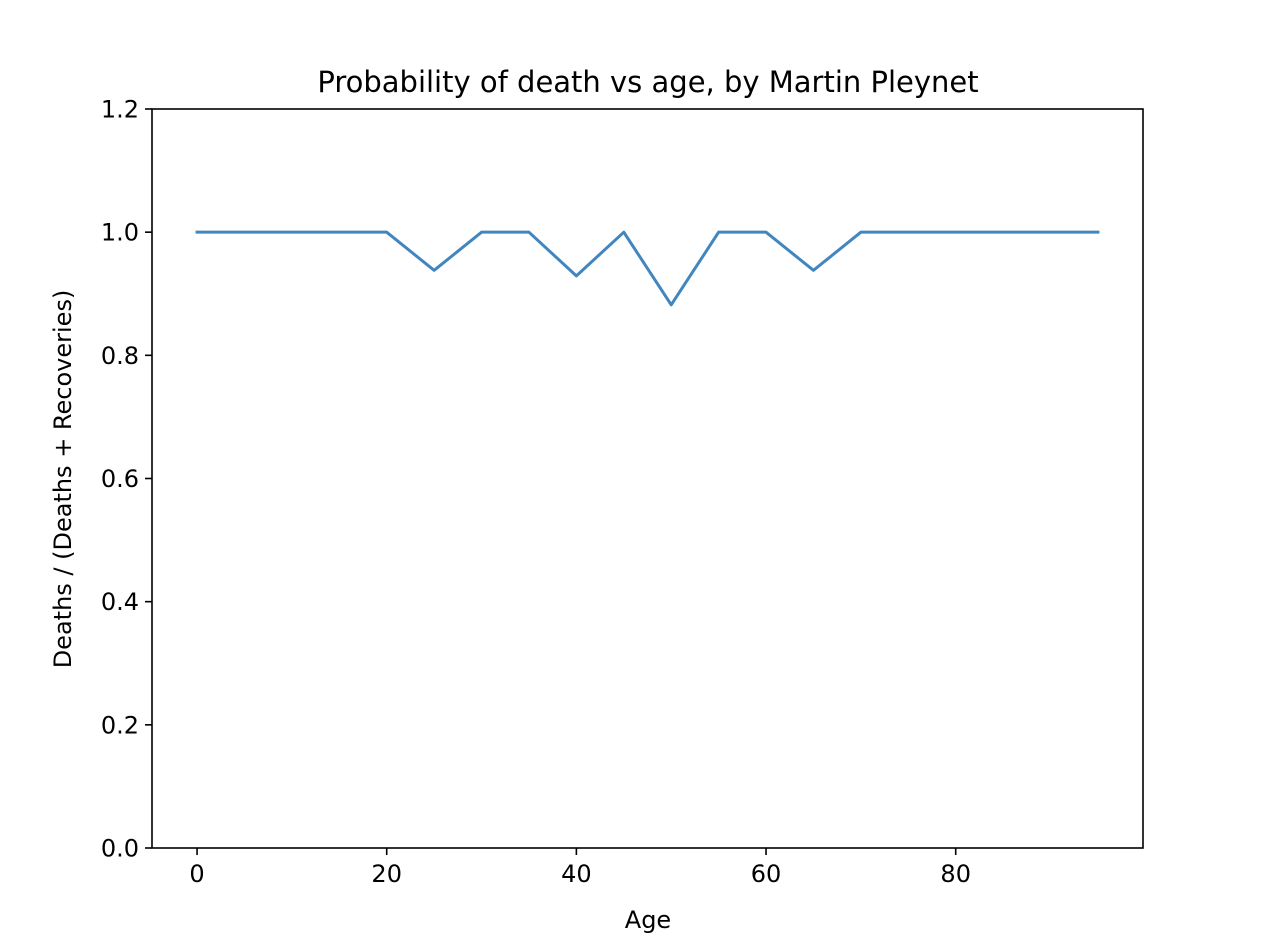  Describe the element at coordinates (120, 849) in the screenshot. I see `y-tick-label: 0.0` at that location.